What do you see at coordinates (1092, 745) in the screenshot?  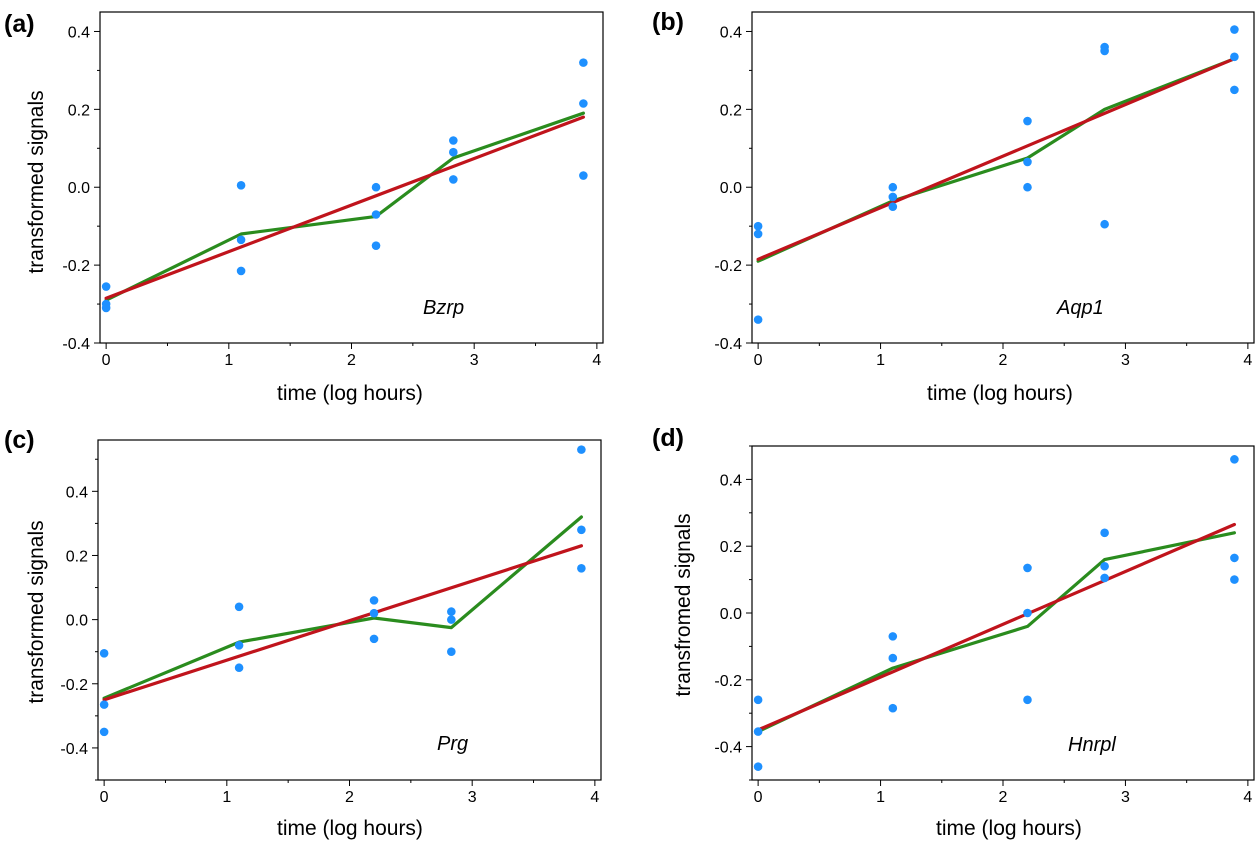 I see `panel-d-gene-label: Hnrpl` at bounding box center [1092, 745].